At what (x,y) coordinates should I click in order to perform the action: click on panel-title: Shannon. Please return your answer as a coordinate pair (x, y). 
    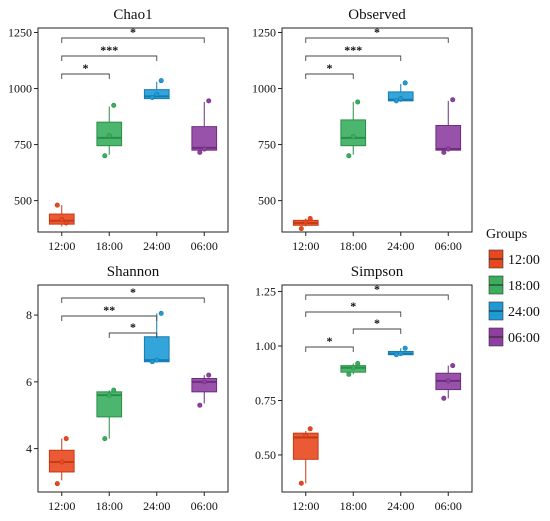
    Looking at the image, I should click on (133, 272).